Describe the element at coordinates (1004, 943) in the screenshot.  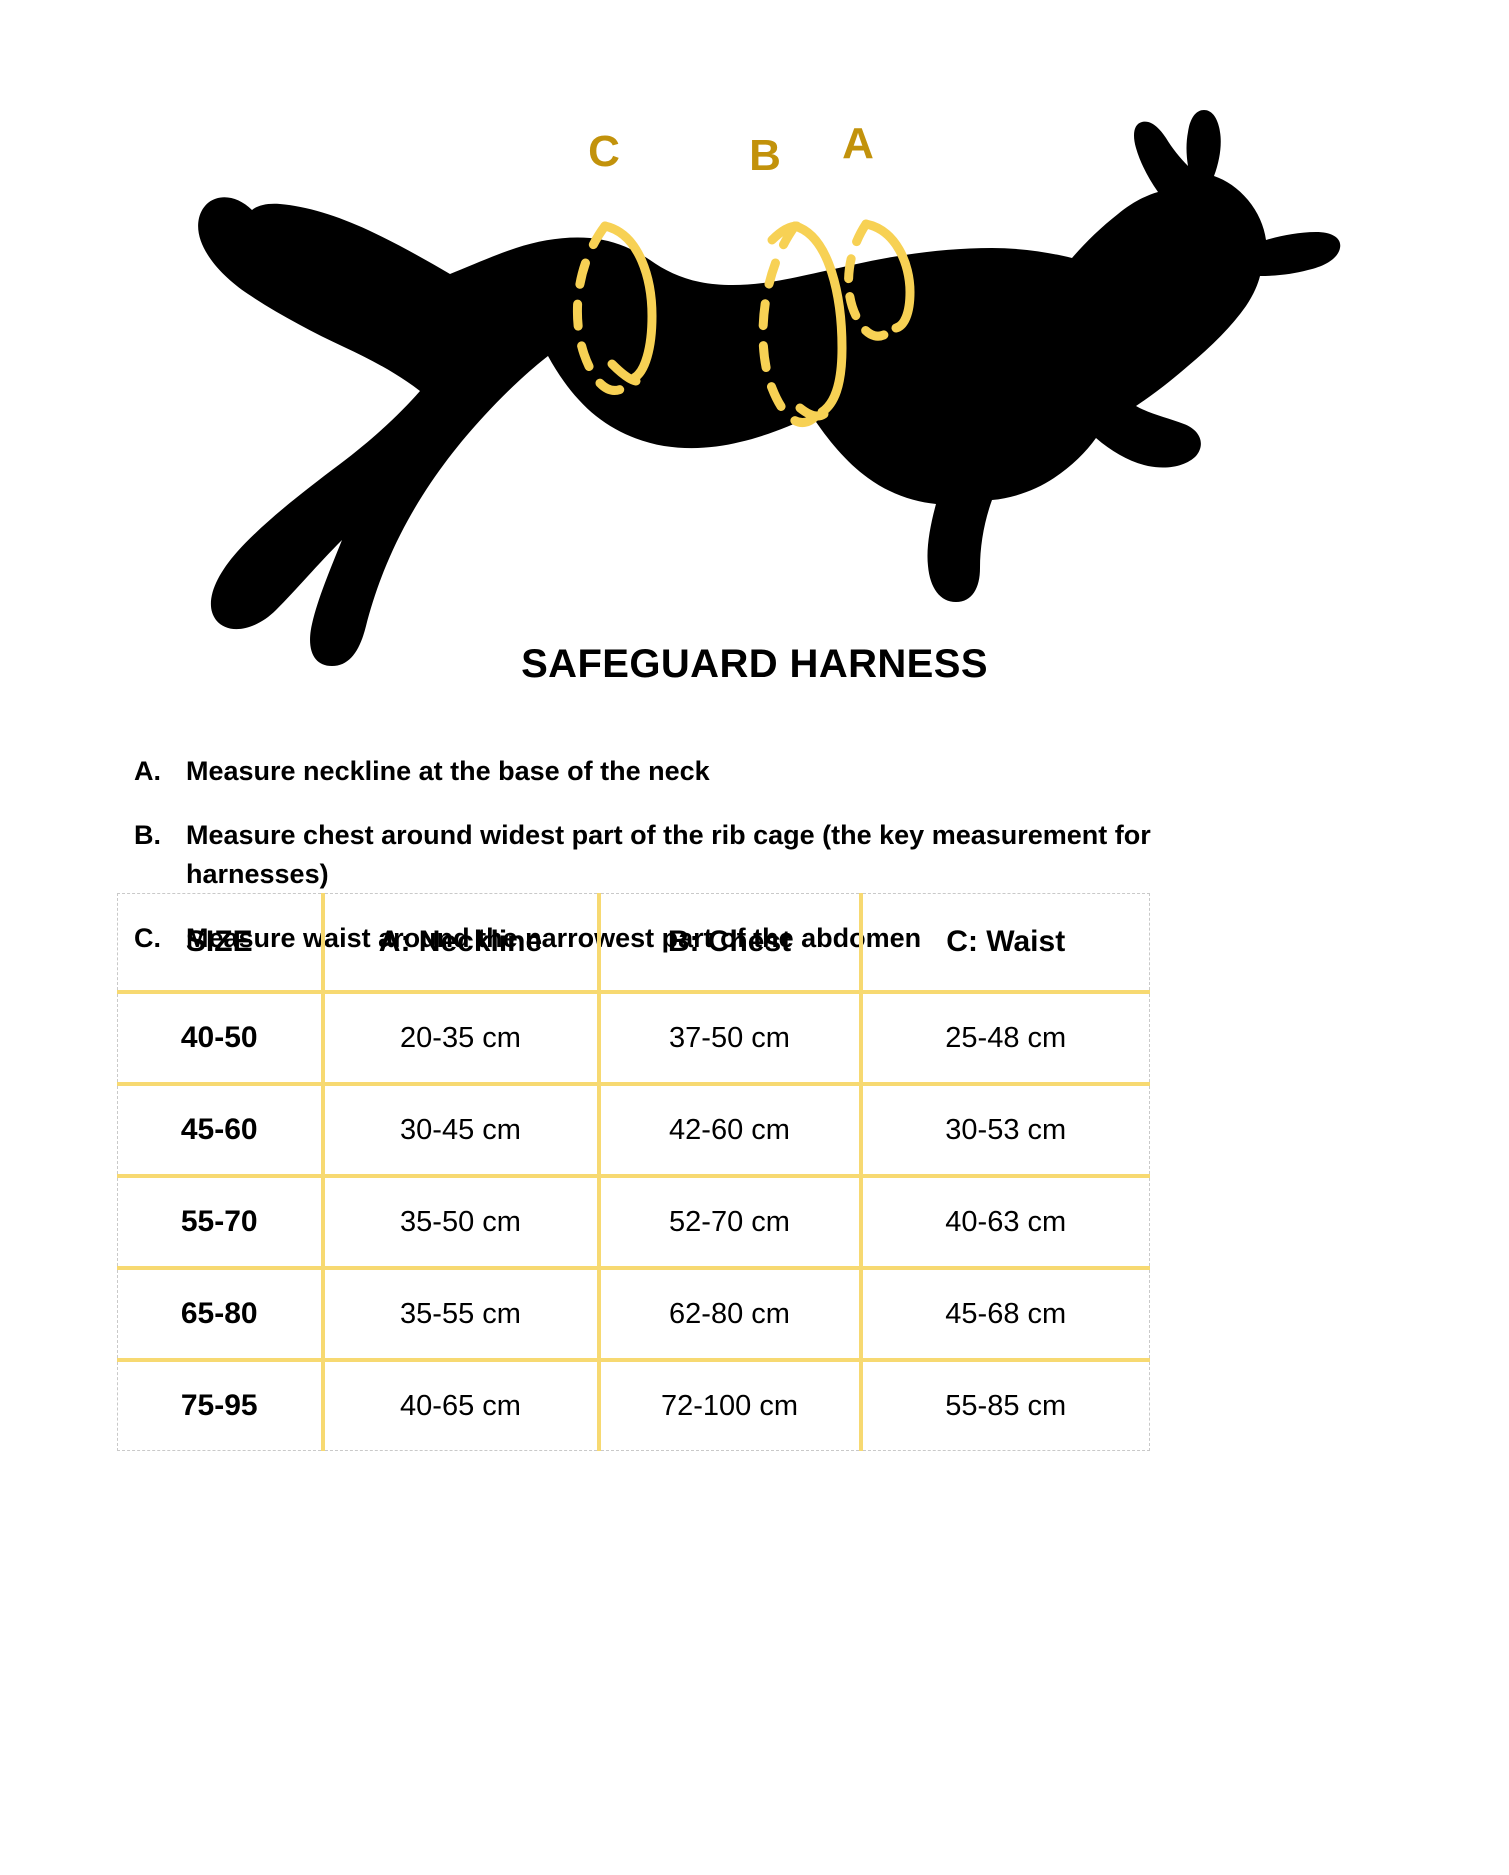
I see `column-header-waist: C: Waist` at that location.